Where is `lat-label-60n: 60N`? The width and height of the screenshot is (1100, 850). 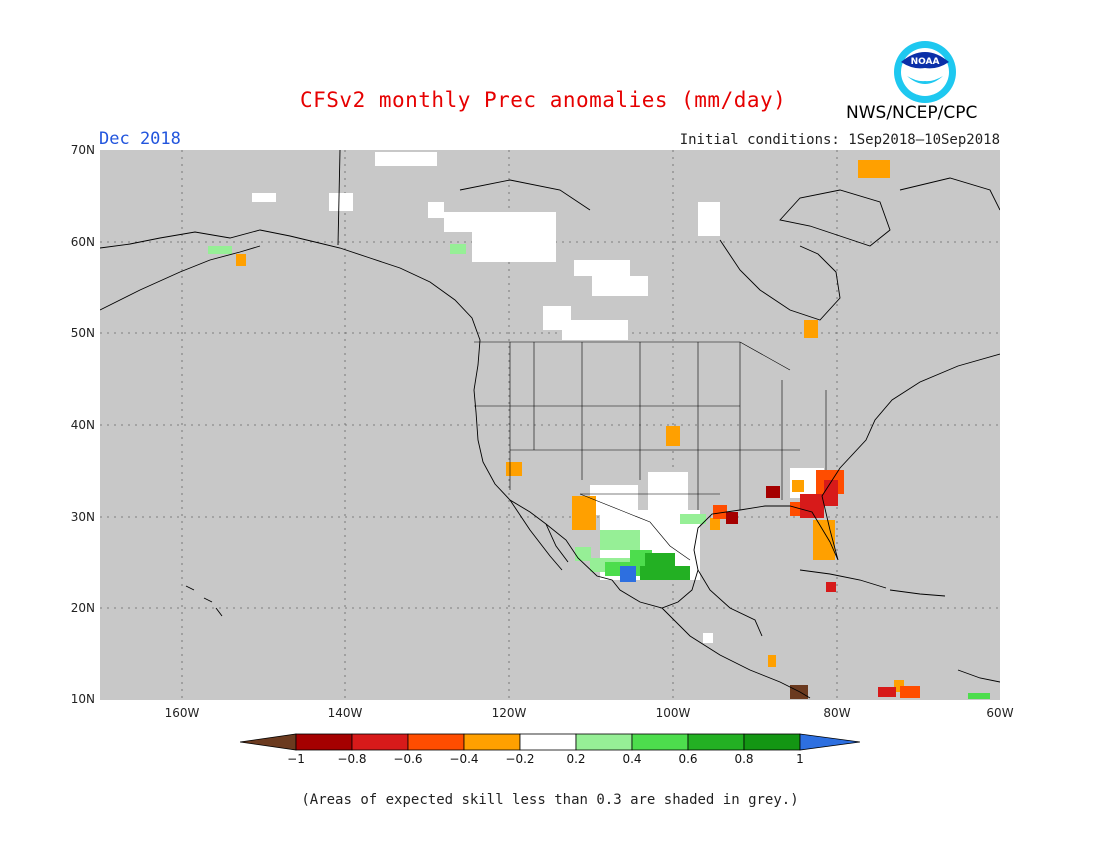 lat-label-60n: 60N is located at coordinates (82, 242).